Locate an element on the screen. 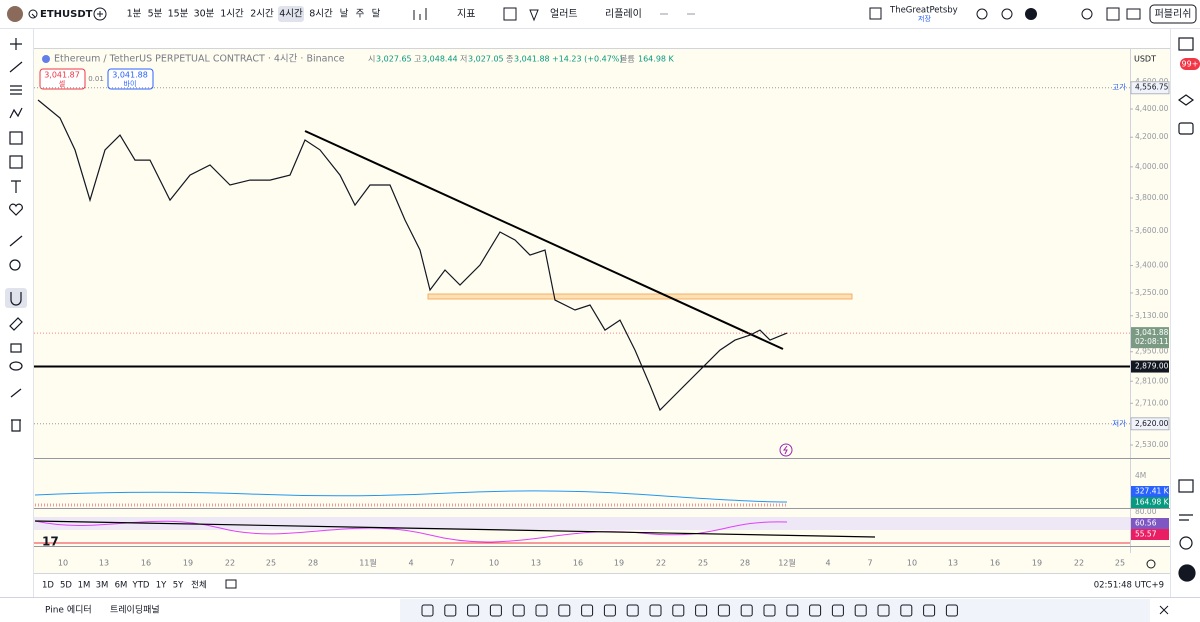 Image resolution: width=1200 pixels, height=622 pixels. publish-label: 퍼블리쉬 is located at coordinates (1173, 14).